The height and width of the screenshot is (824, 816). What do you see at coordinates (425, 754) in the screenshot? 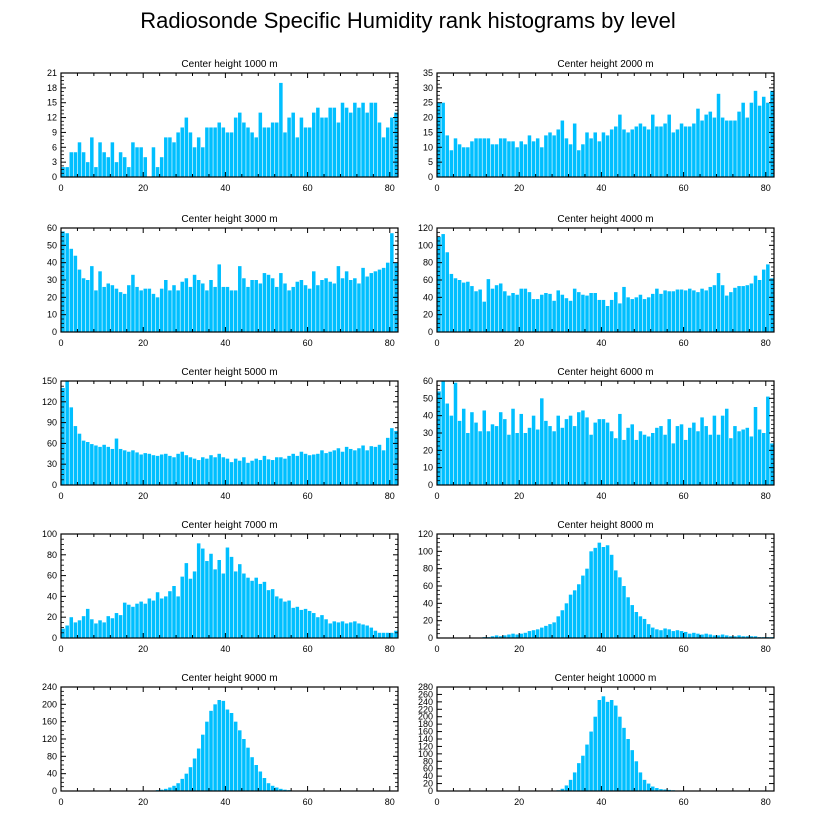
I see `y-tick-label: 100` at bounding box center [425, 754].